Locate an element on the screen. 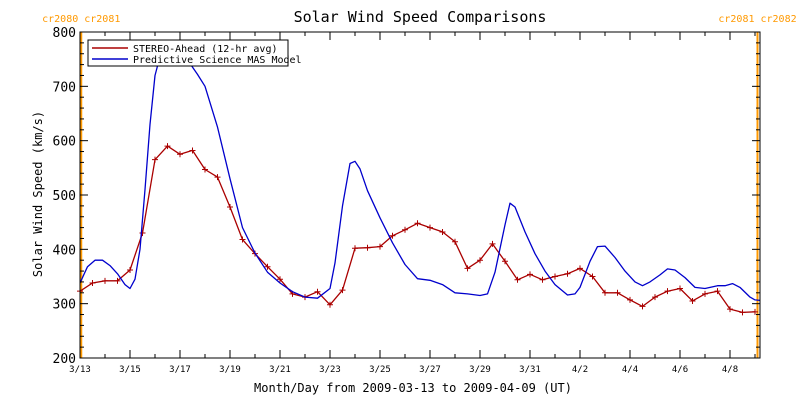 Image resolution: width=800 pixels, height=400 pixels. carrington-label-left: cr2080 is located at coordinates (60, 19).